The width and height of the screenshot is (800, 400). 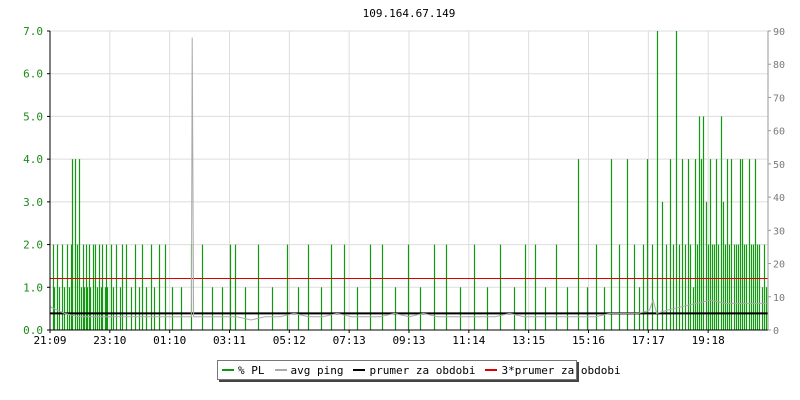 What do you see at coordinates (33, 116) in the screenshot?
I see `y-left-tick-label: 5.0` at bounding box center [33, 116].